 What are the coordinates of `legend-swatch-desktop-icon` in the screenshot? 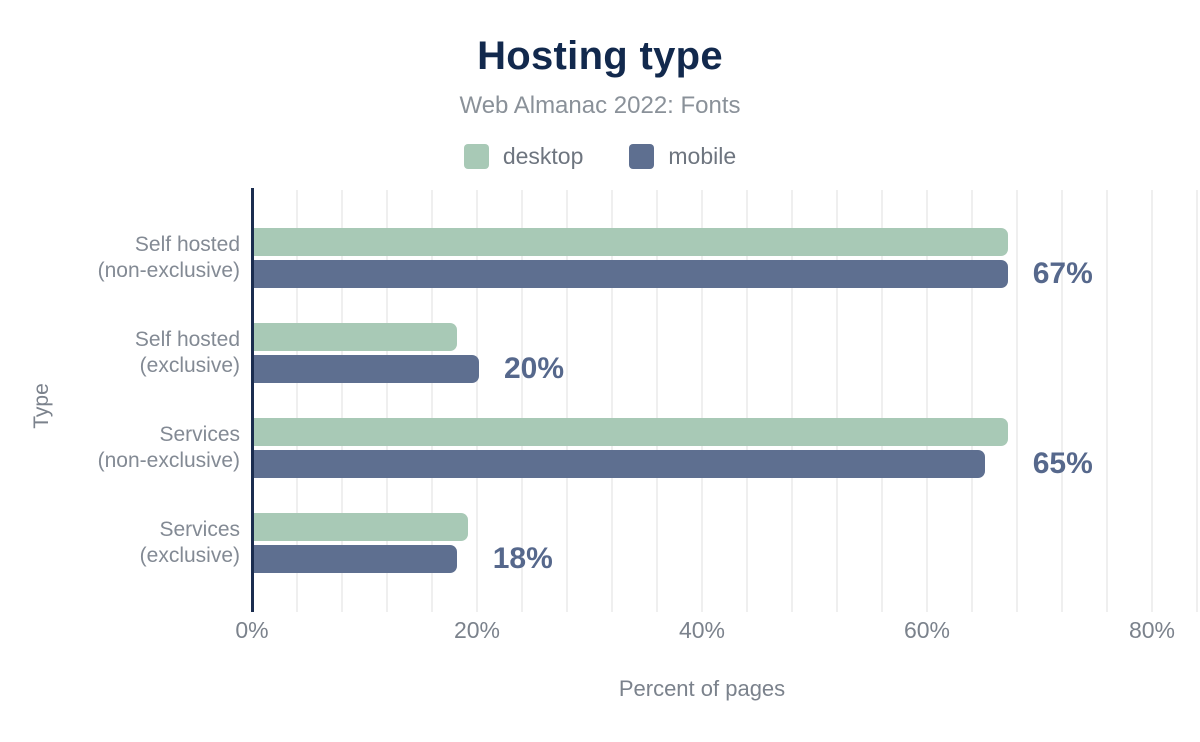 It's located at (476, 156).